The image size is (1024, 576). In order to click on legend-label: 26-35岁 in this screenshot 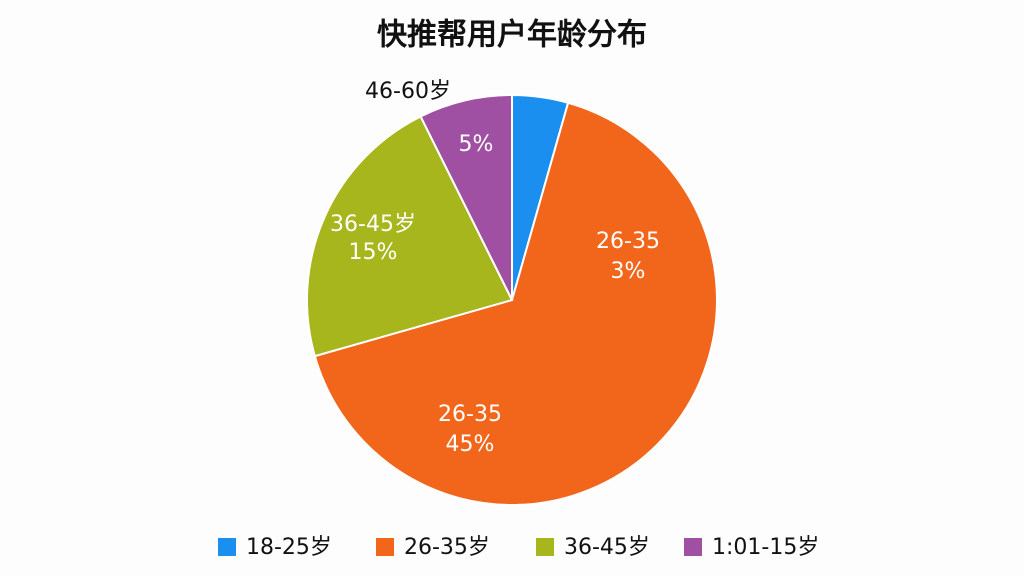, I will do `click(447, 547)`.